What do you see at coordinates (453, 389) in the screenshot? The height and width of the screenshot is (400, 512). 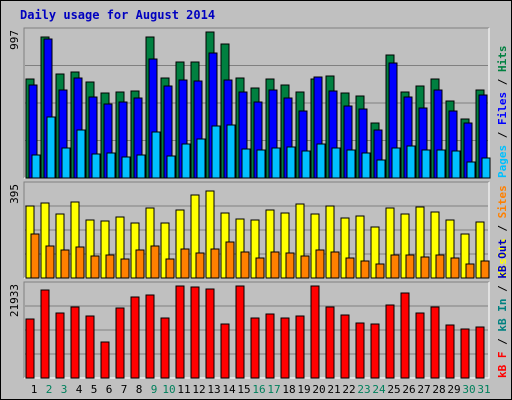 I see `x-tick-label: 29` at bounding box center [453, 389].